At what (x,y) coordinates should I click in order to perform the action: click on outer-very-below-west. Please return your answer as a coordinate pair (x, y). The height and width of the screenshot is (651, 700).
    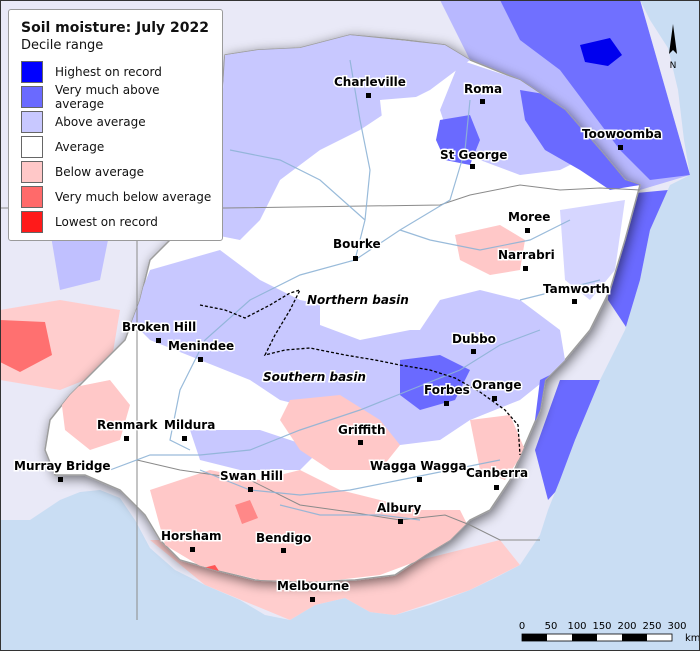
    Looking at the image, I should click on (26, 346).